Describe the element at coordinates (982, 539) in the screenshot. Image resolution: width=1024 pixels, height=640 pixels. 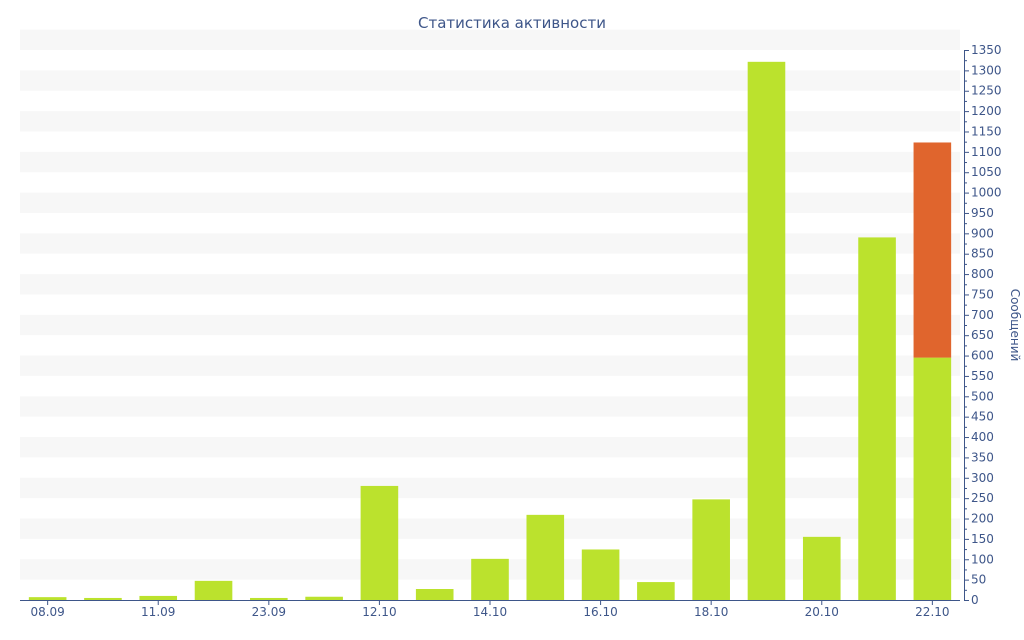
I see `y-tick-label: 150` at that location.